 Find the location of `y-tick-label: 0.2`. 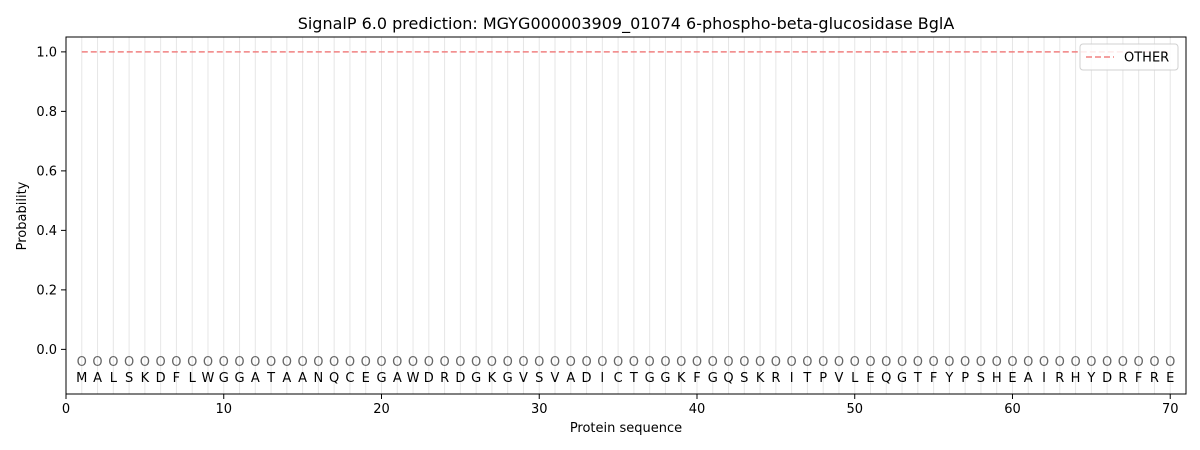

y-tick-label: 0.2 is located at coordinates (46, 290).